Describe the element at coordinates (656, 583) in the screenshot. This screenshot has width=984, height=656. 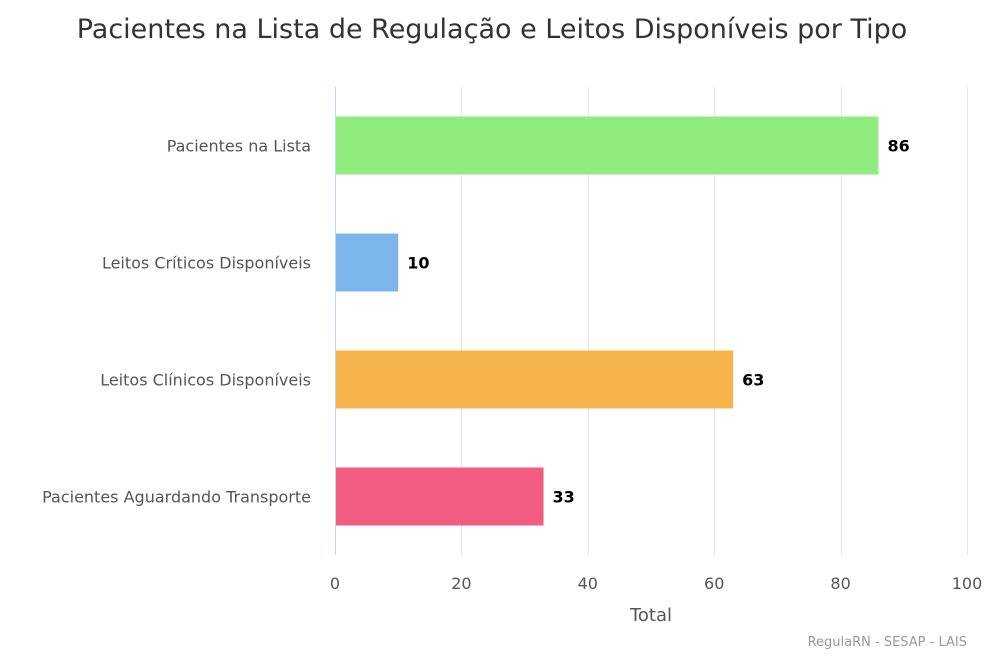
I see `x-tick-labels: 0 20 40 60 80 100` at that location.